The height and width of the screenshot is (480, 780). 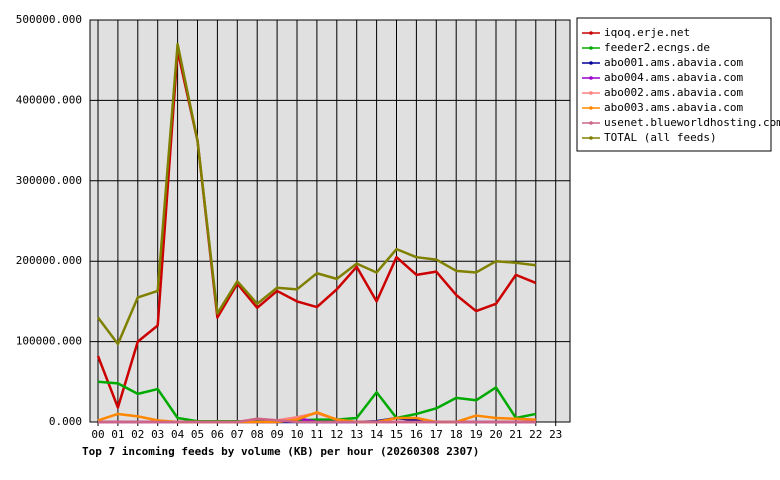 I want to click on x-tick-label: 08, so click(x=257, y=434).